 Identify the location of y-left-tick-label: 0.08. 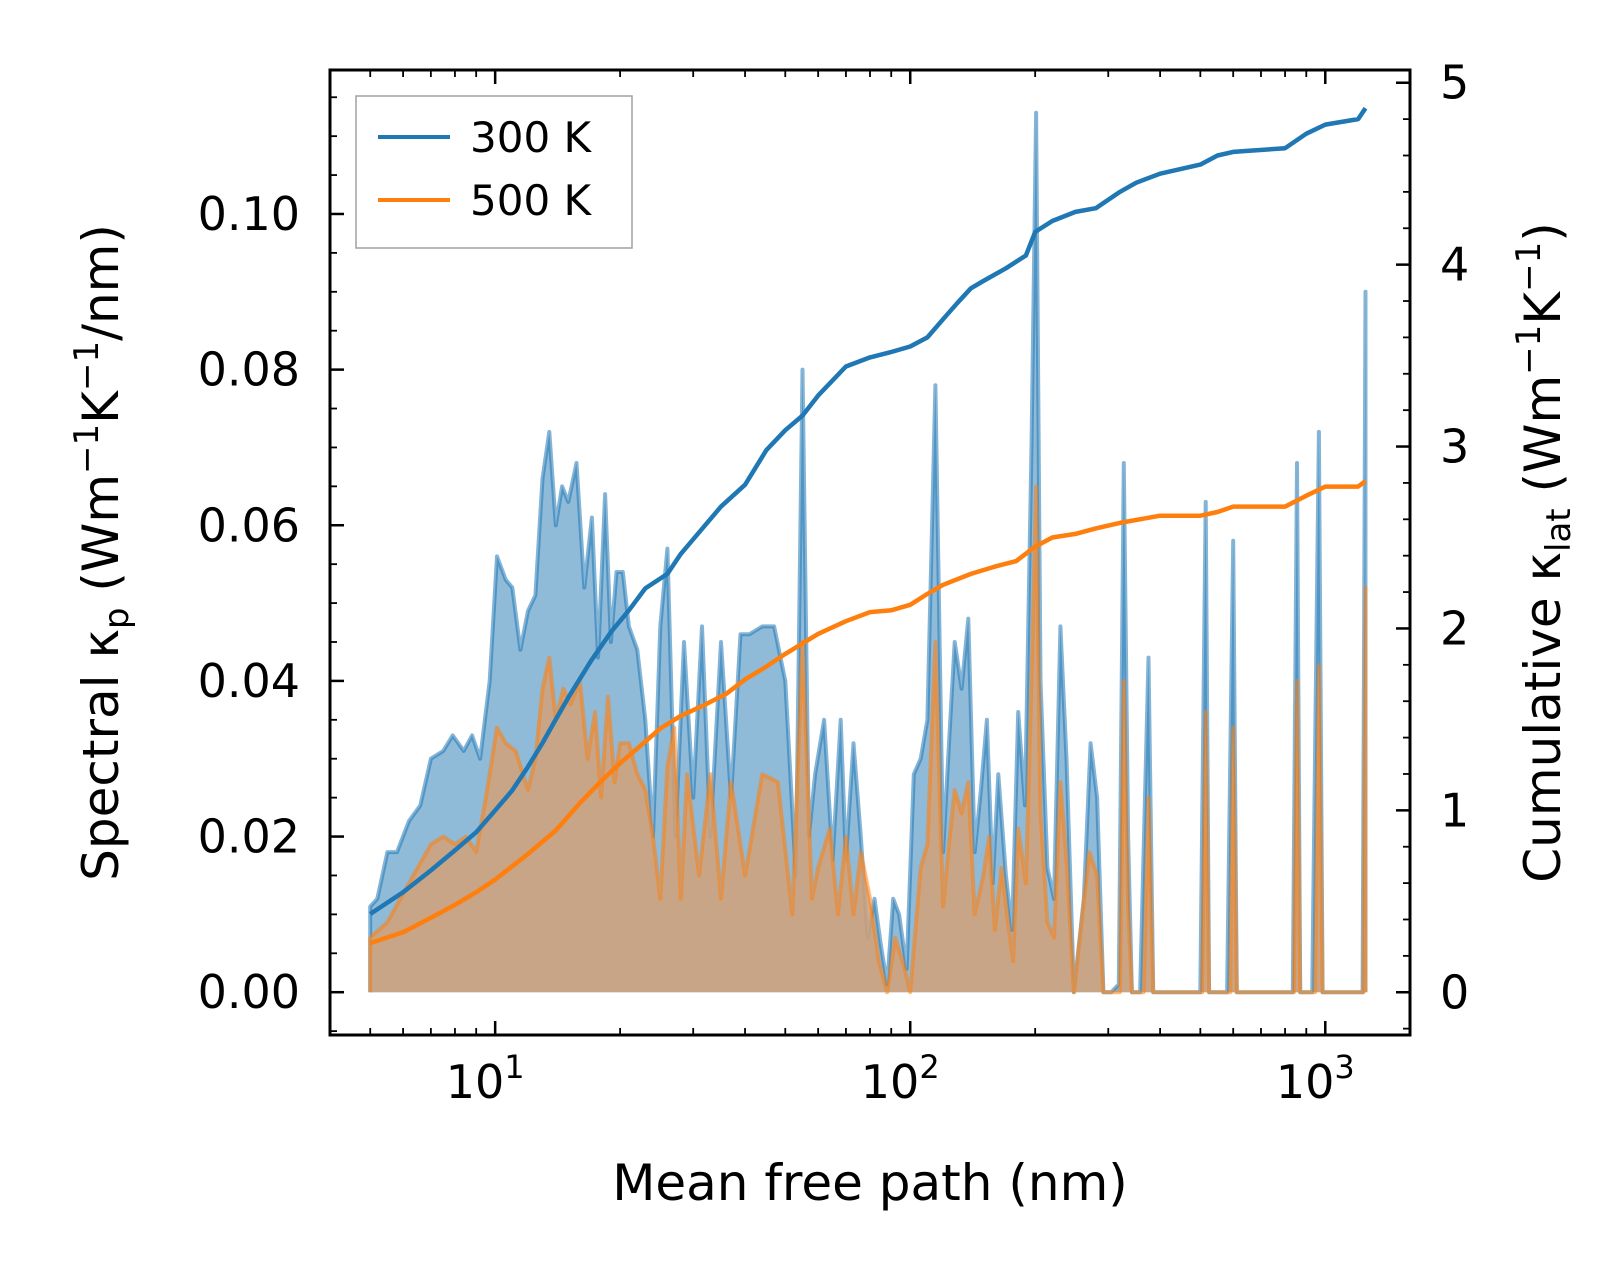
(249, 370).